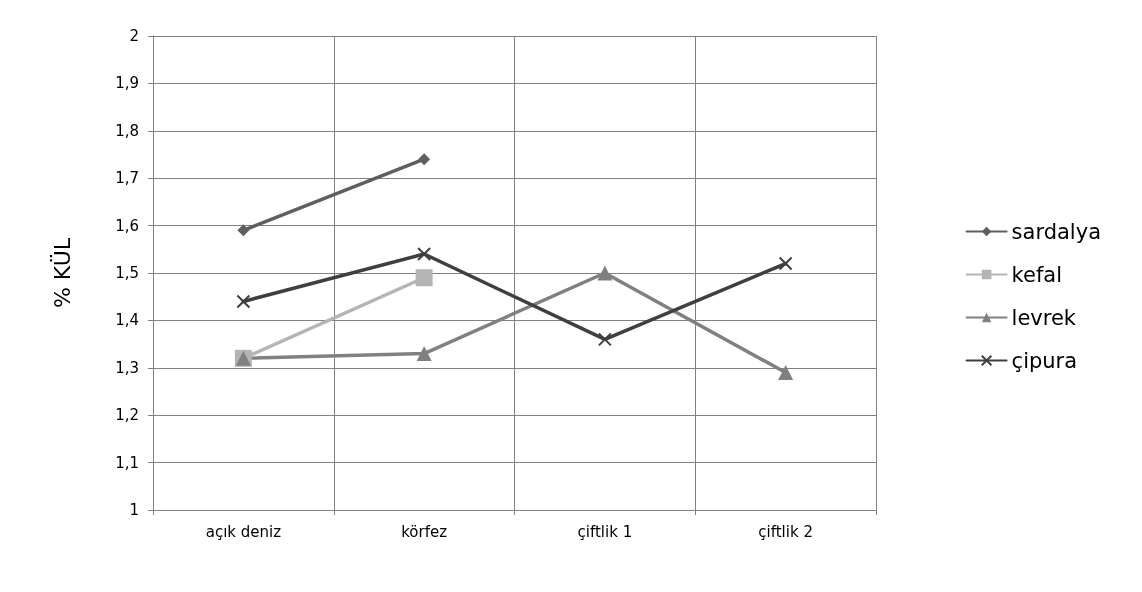 This screenshot has height=592, width=1142. Describe the element at coordinates (62, 273) in the screenshot. I see `y-axis-title: % KÜL` at that location.